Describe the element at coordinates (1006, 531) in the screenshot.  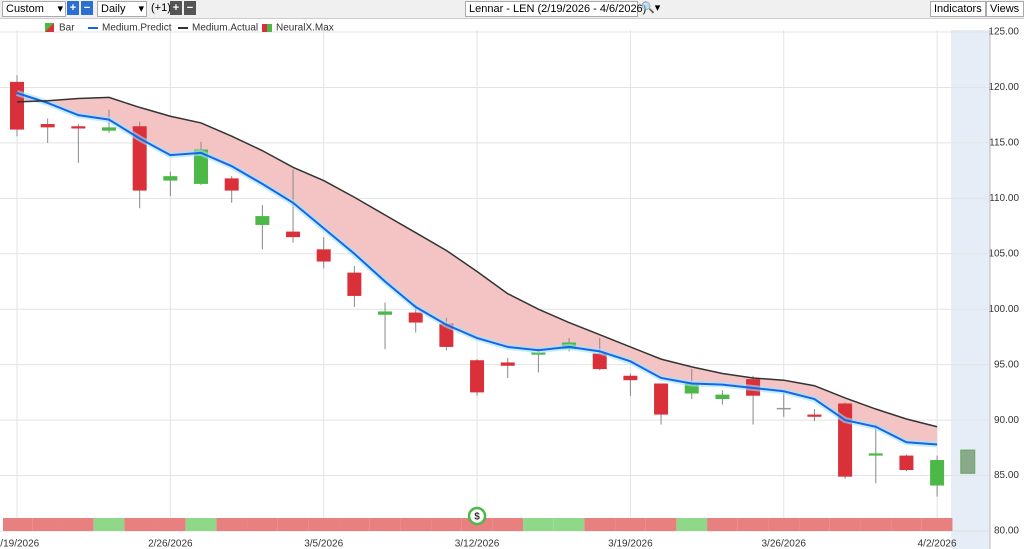
I see `y-tick-label: 80.00` at that location.